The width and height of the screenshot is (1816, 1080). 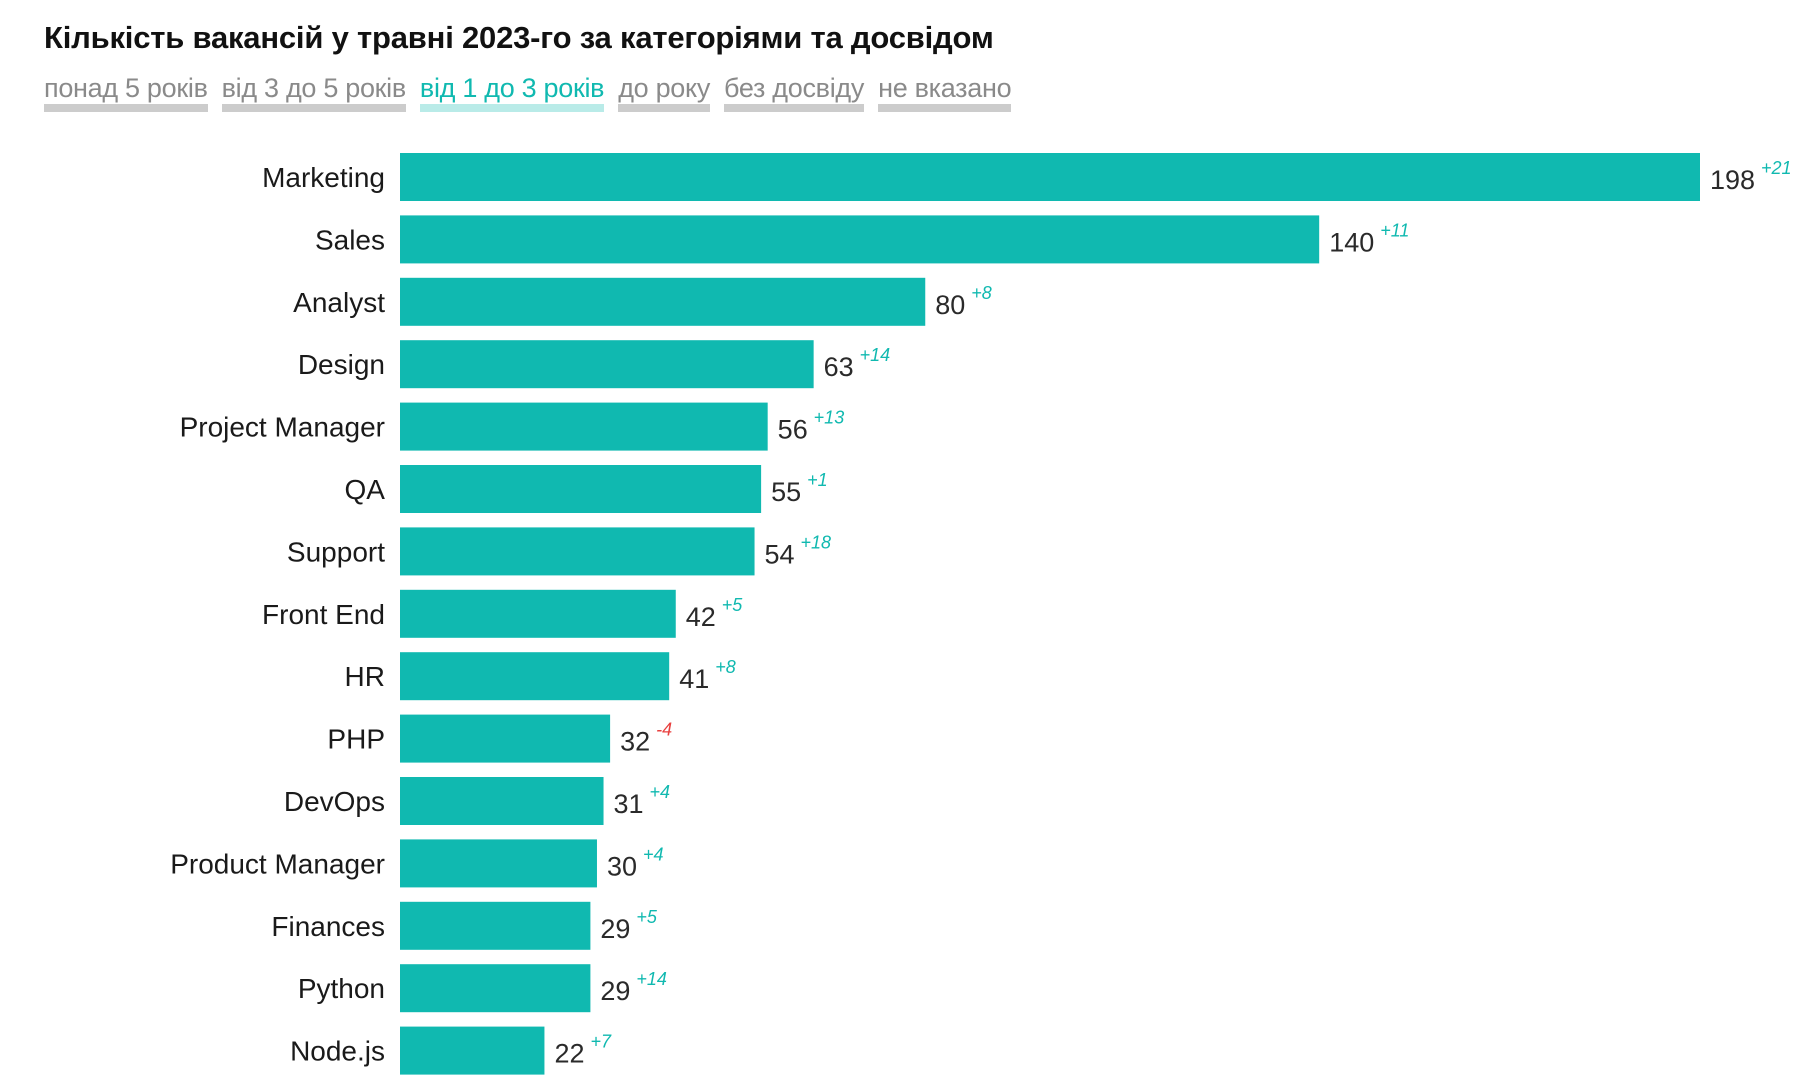 I want to click on value-label: 22, so click(x=569, y=1054).